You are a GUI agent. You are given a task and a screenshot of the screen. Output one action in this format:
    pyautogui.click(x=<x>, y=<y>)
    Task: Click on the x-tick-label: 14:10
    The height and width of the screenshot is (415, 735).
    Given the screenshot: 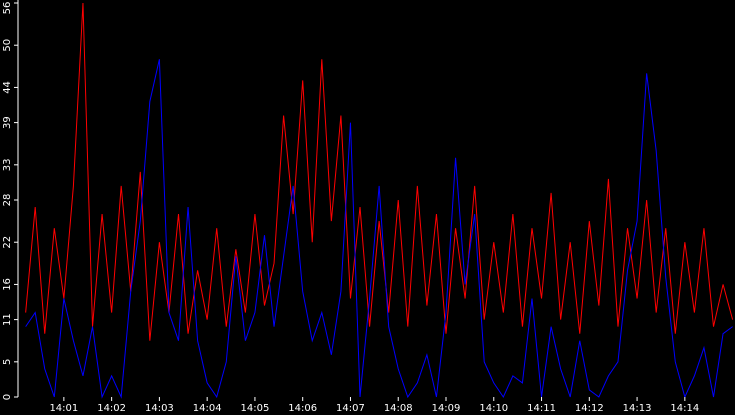 What is the action you would take?
    pyautogui.click(x=493, y=408)
    